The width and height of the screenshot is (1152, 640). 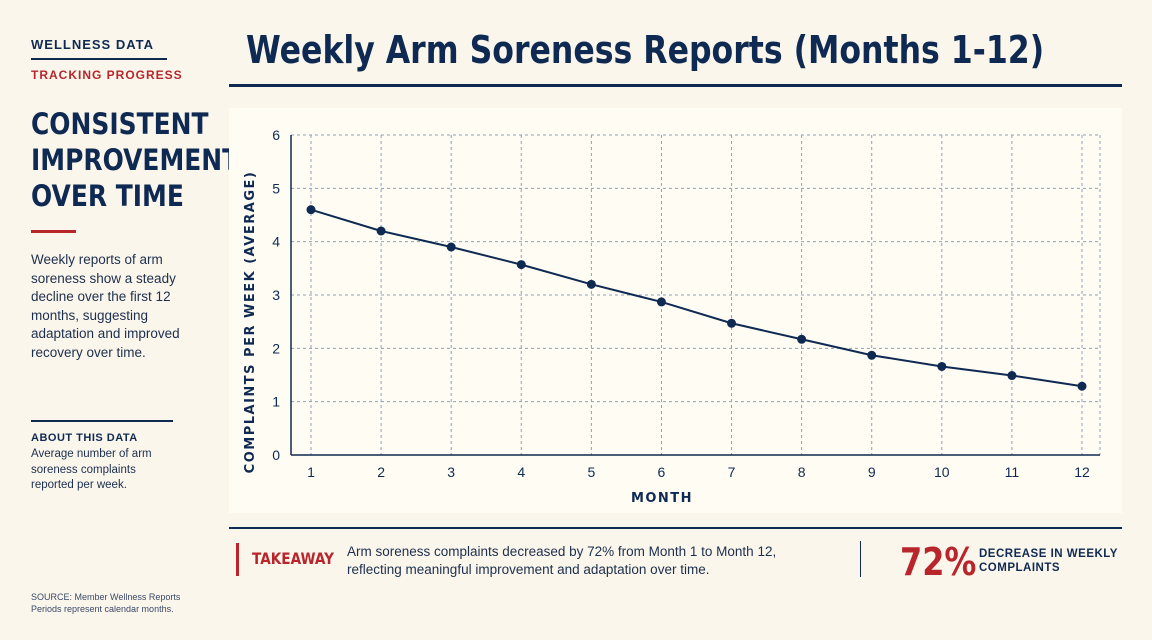 What do you see at coordinates (662, 498) in the screenshot?
I see `x-axis-label: MONTH` at bounding box center [662, 498].